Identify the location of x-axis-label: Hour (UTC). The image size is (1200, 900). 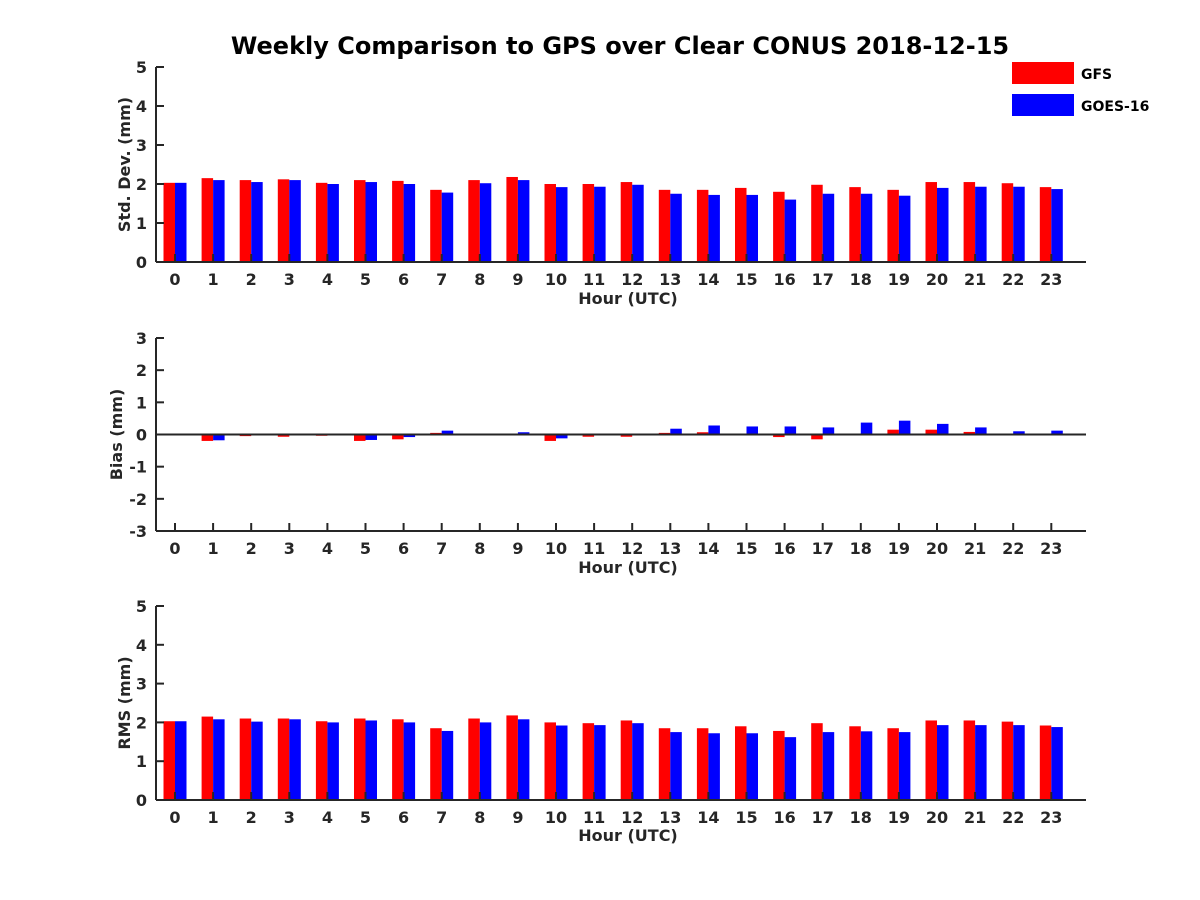
(628, 835).